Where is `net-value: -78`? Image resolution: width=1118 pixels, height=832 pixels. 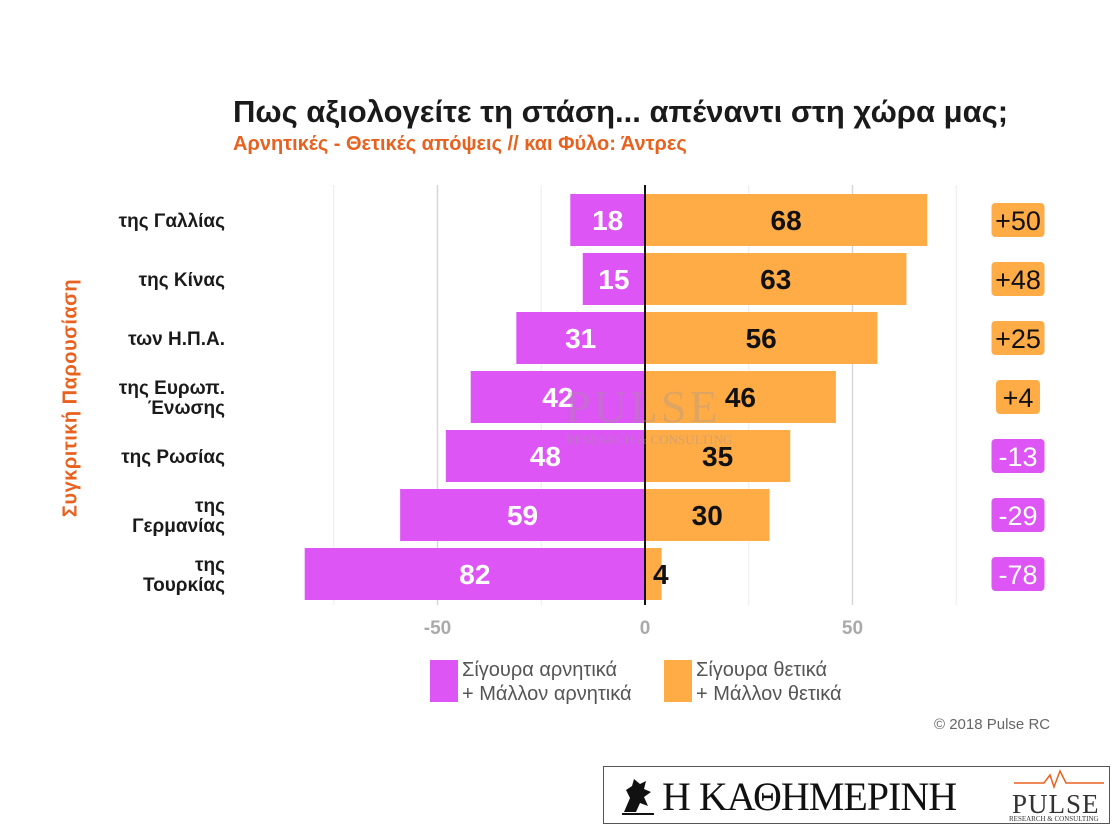 net-value: -78 is located at coordinates (1017, 575).